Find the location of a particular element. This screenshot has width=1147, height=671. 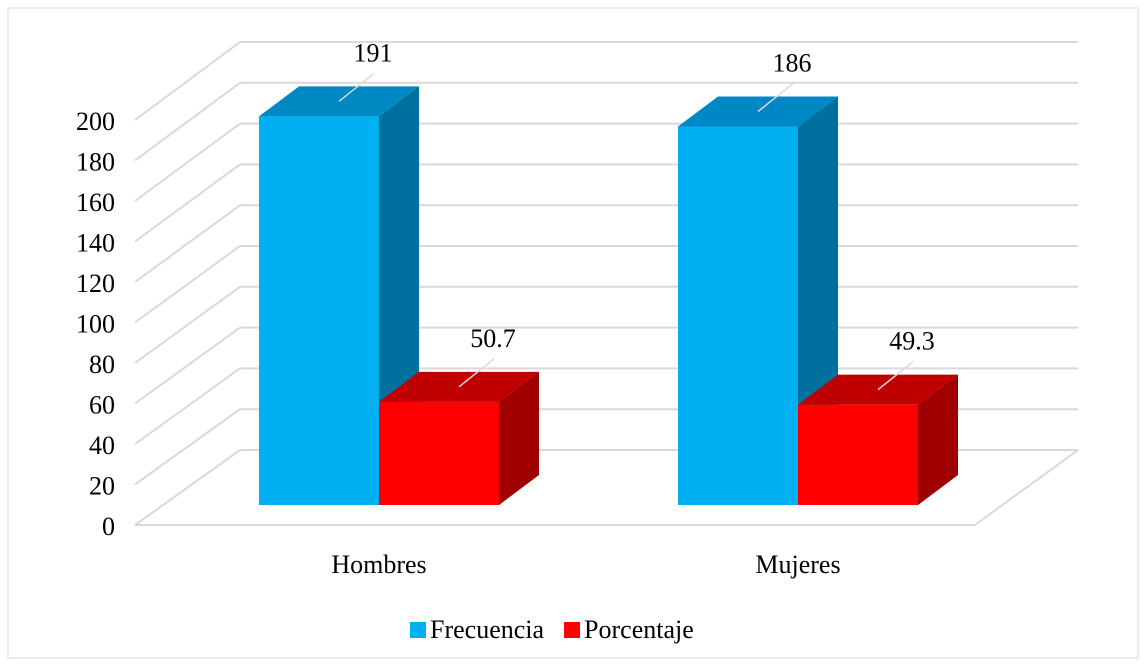

legend-label: Porcentaje is located at coordinates (639, 629).